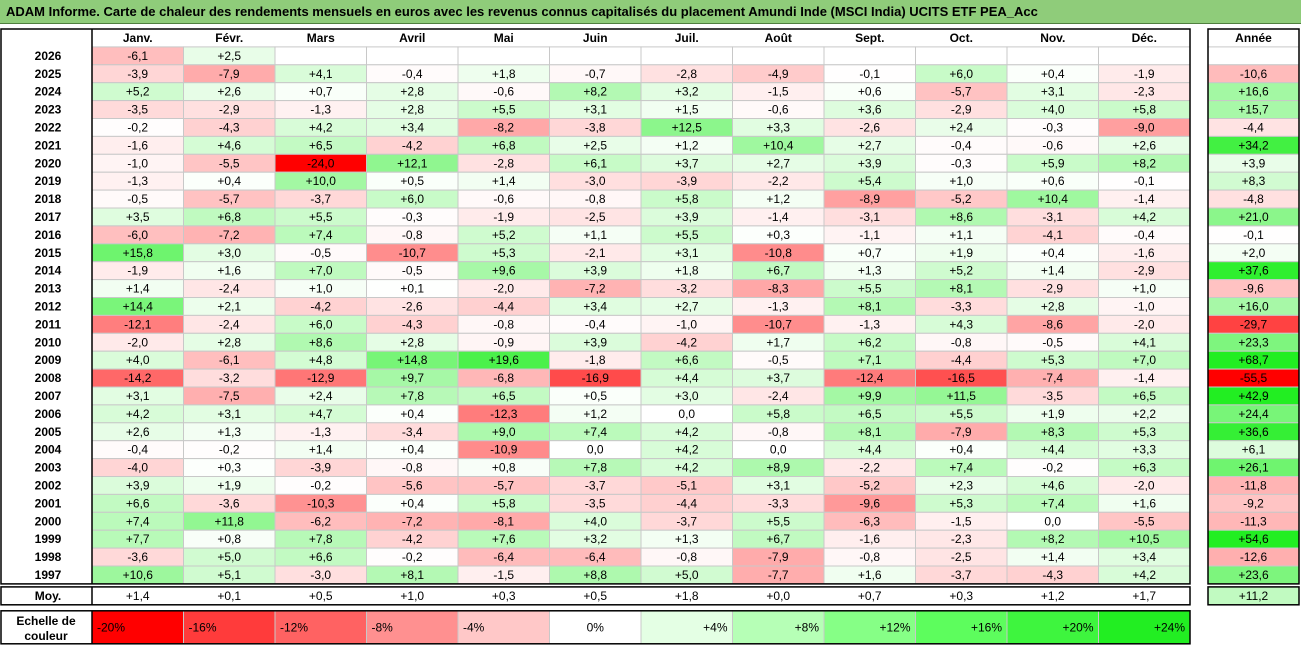  What do you see at coordinates (46, 636) in the screenshot?
I see `scale-label: couleur` at bounding box center [46, 636].